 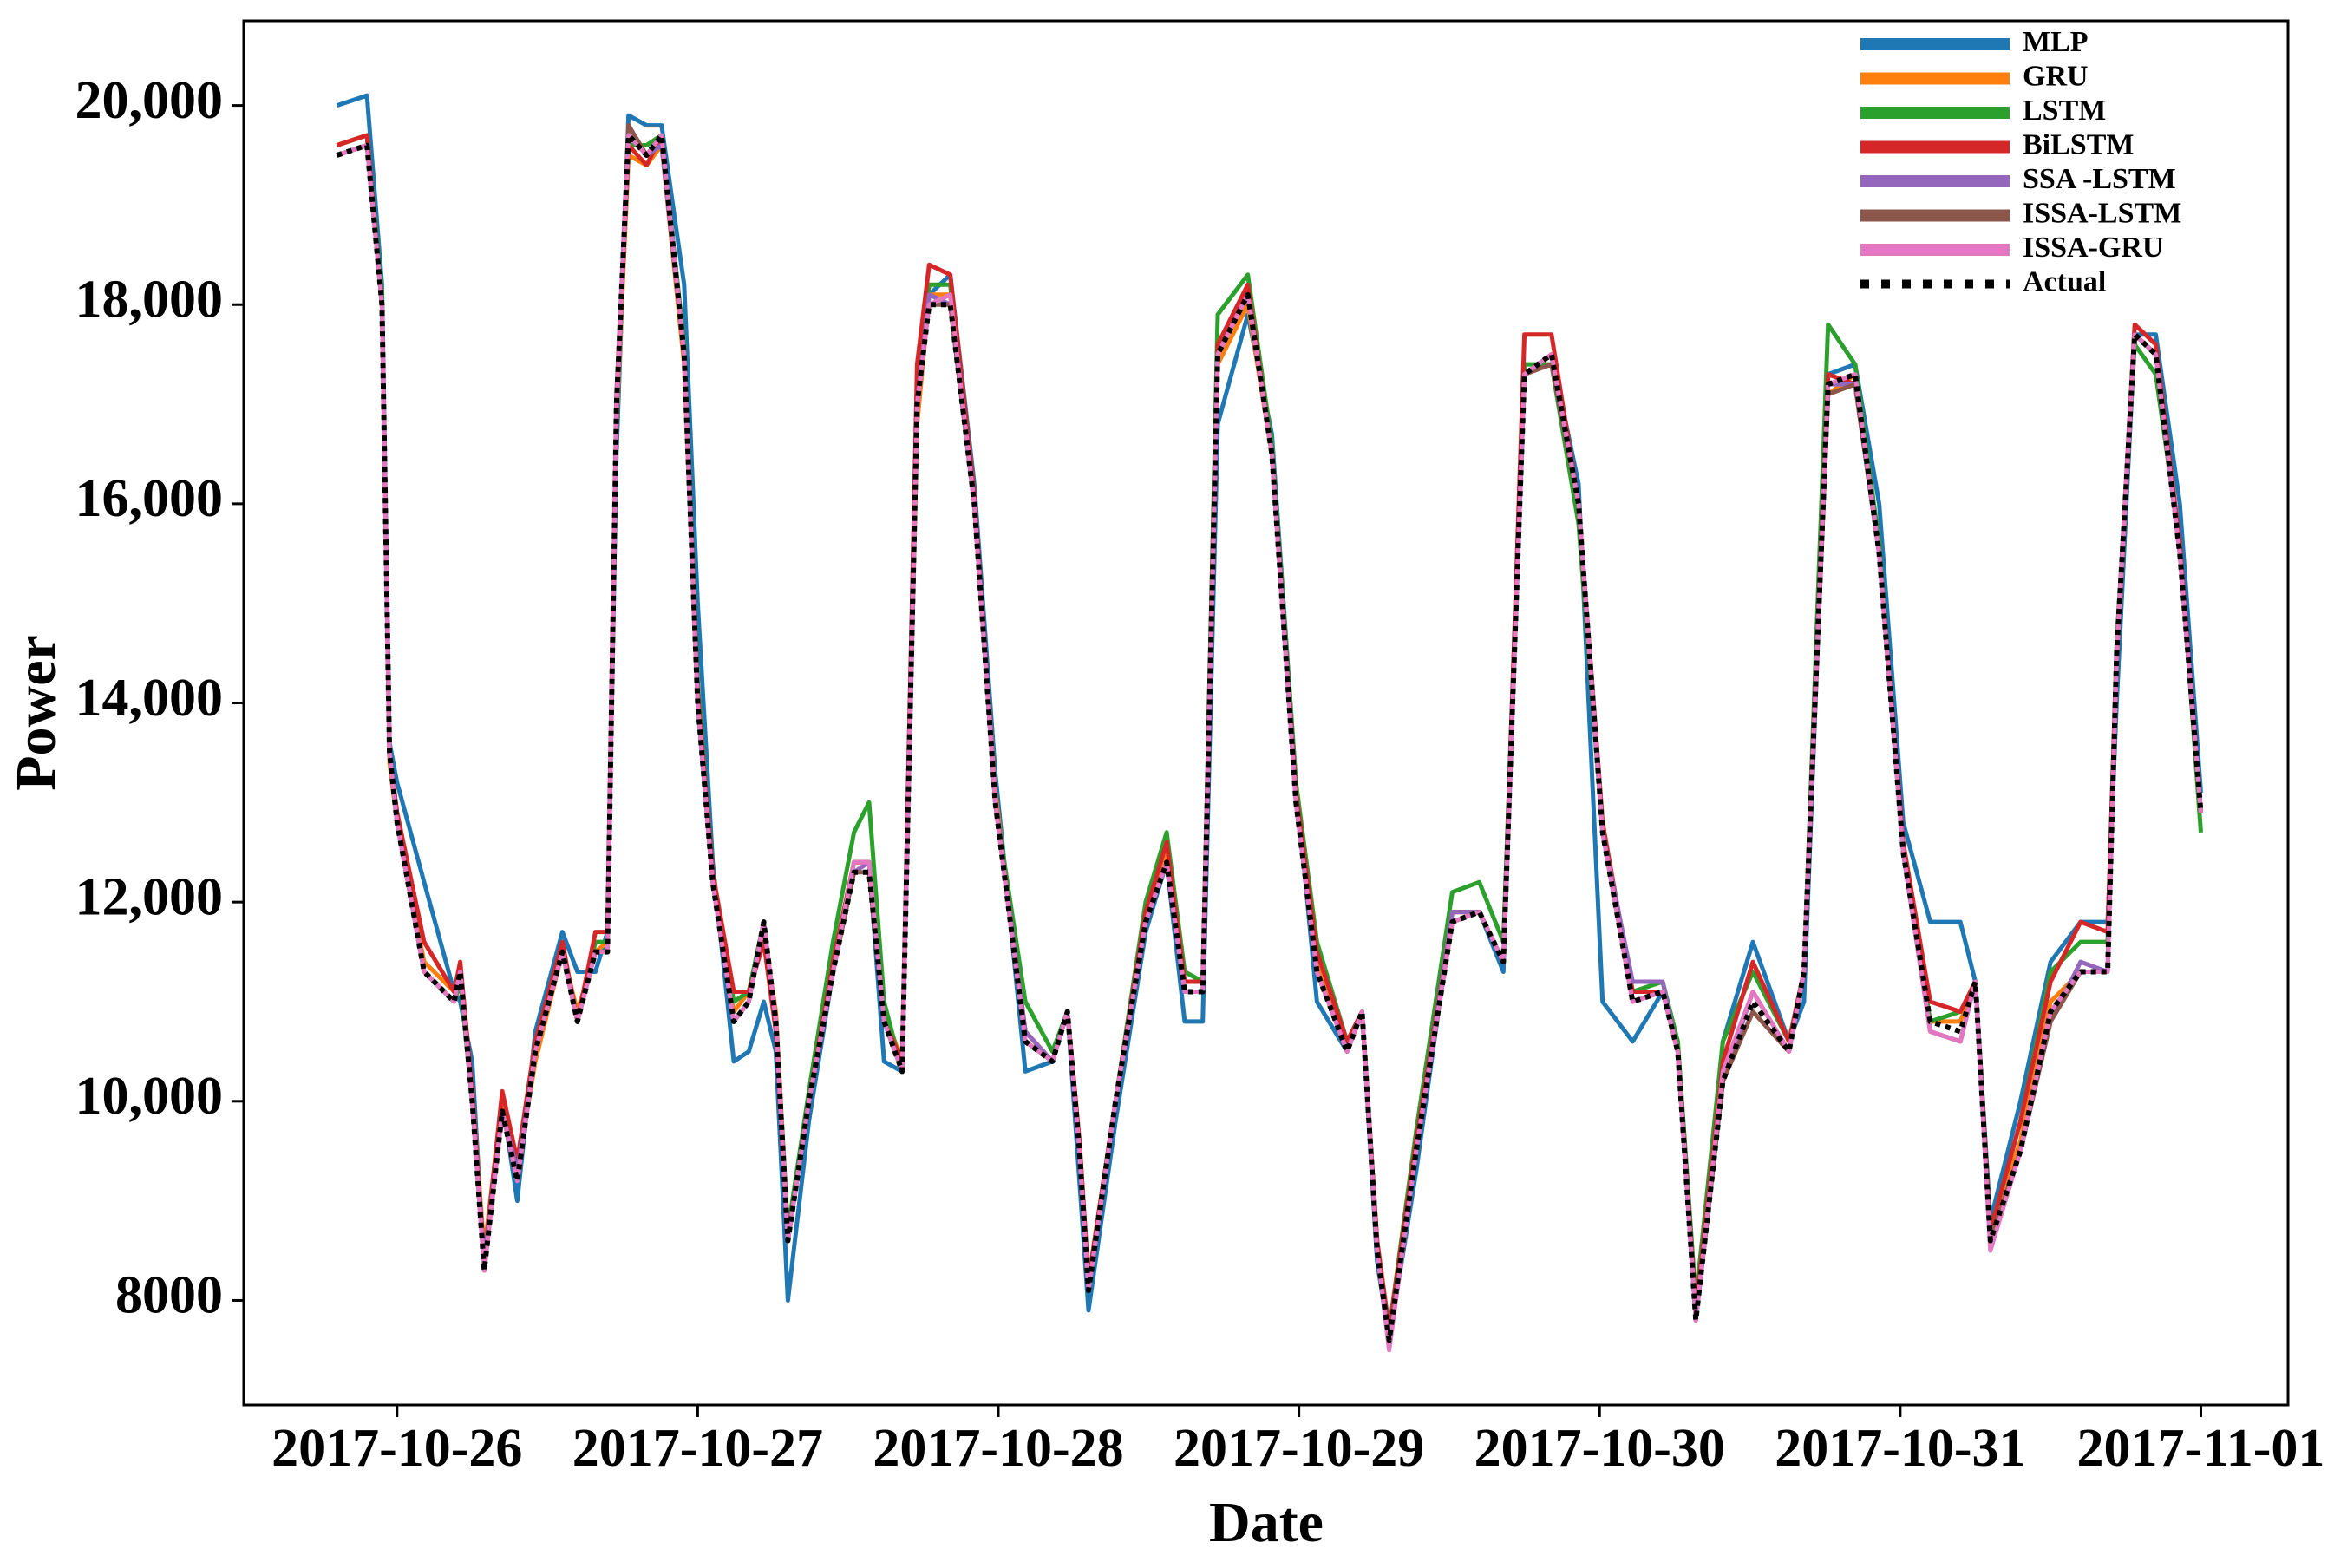 What do you see at coordinates (2099, 179) in the screenshot?
I see `legend-label: SSA -LSTM` at bounding box center [2099, 179].